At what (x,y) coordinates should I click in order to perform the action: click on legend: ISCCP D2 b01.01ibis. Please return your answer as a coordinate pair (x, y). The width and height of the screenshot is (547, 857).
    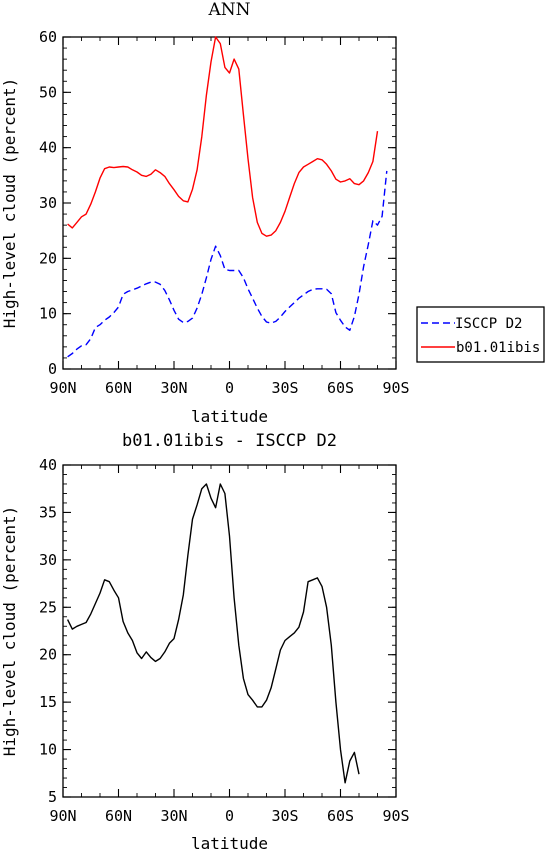
    Looking at the image, I should click on (480, 334).